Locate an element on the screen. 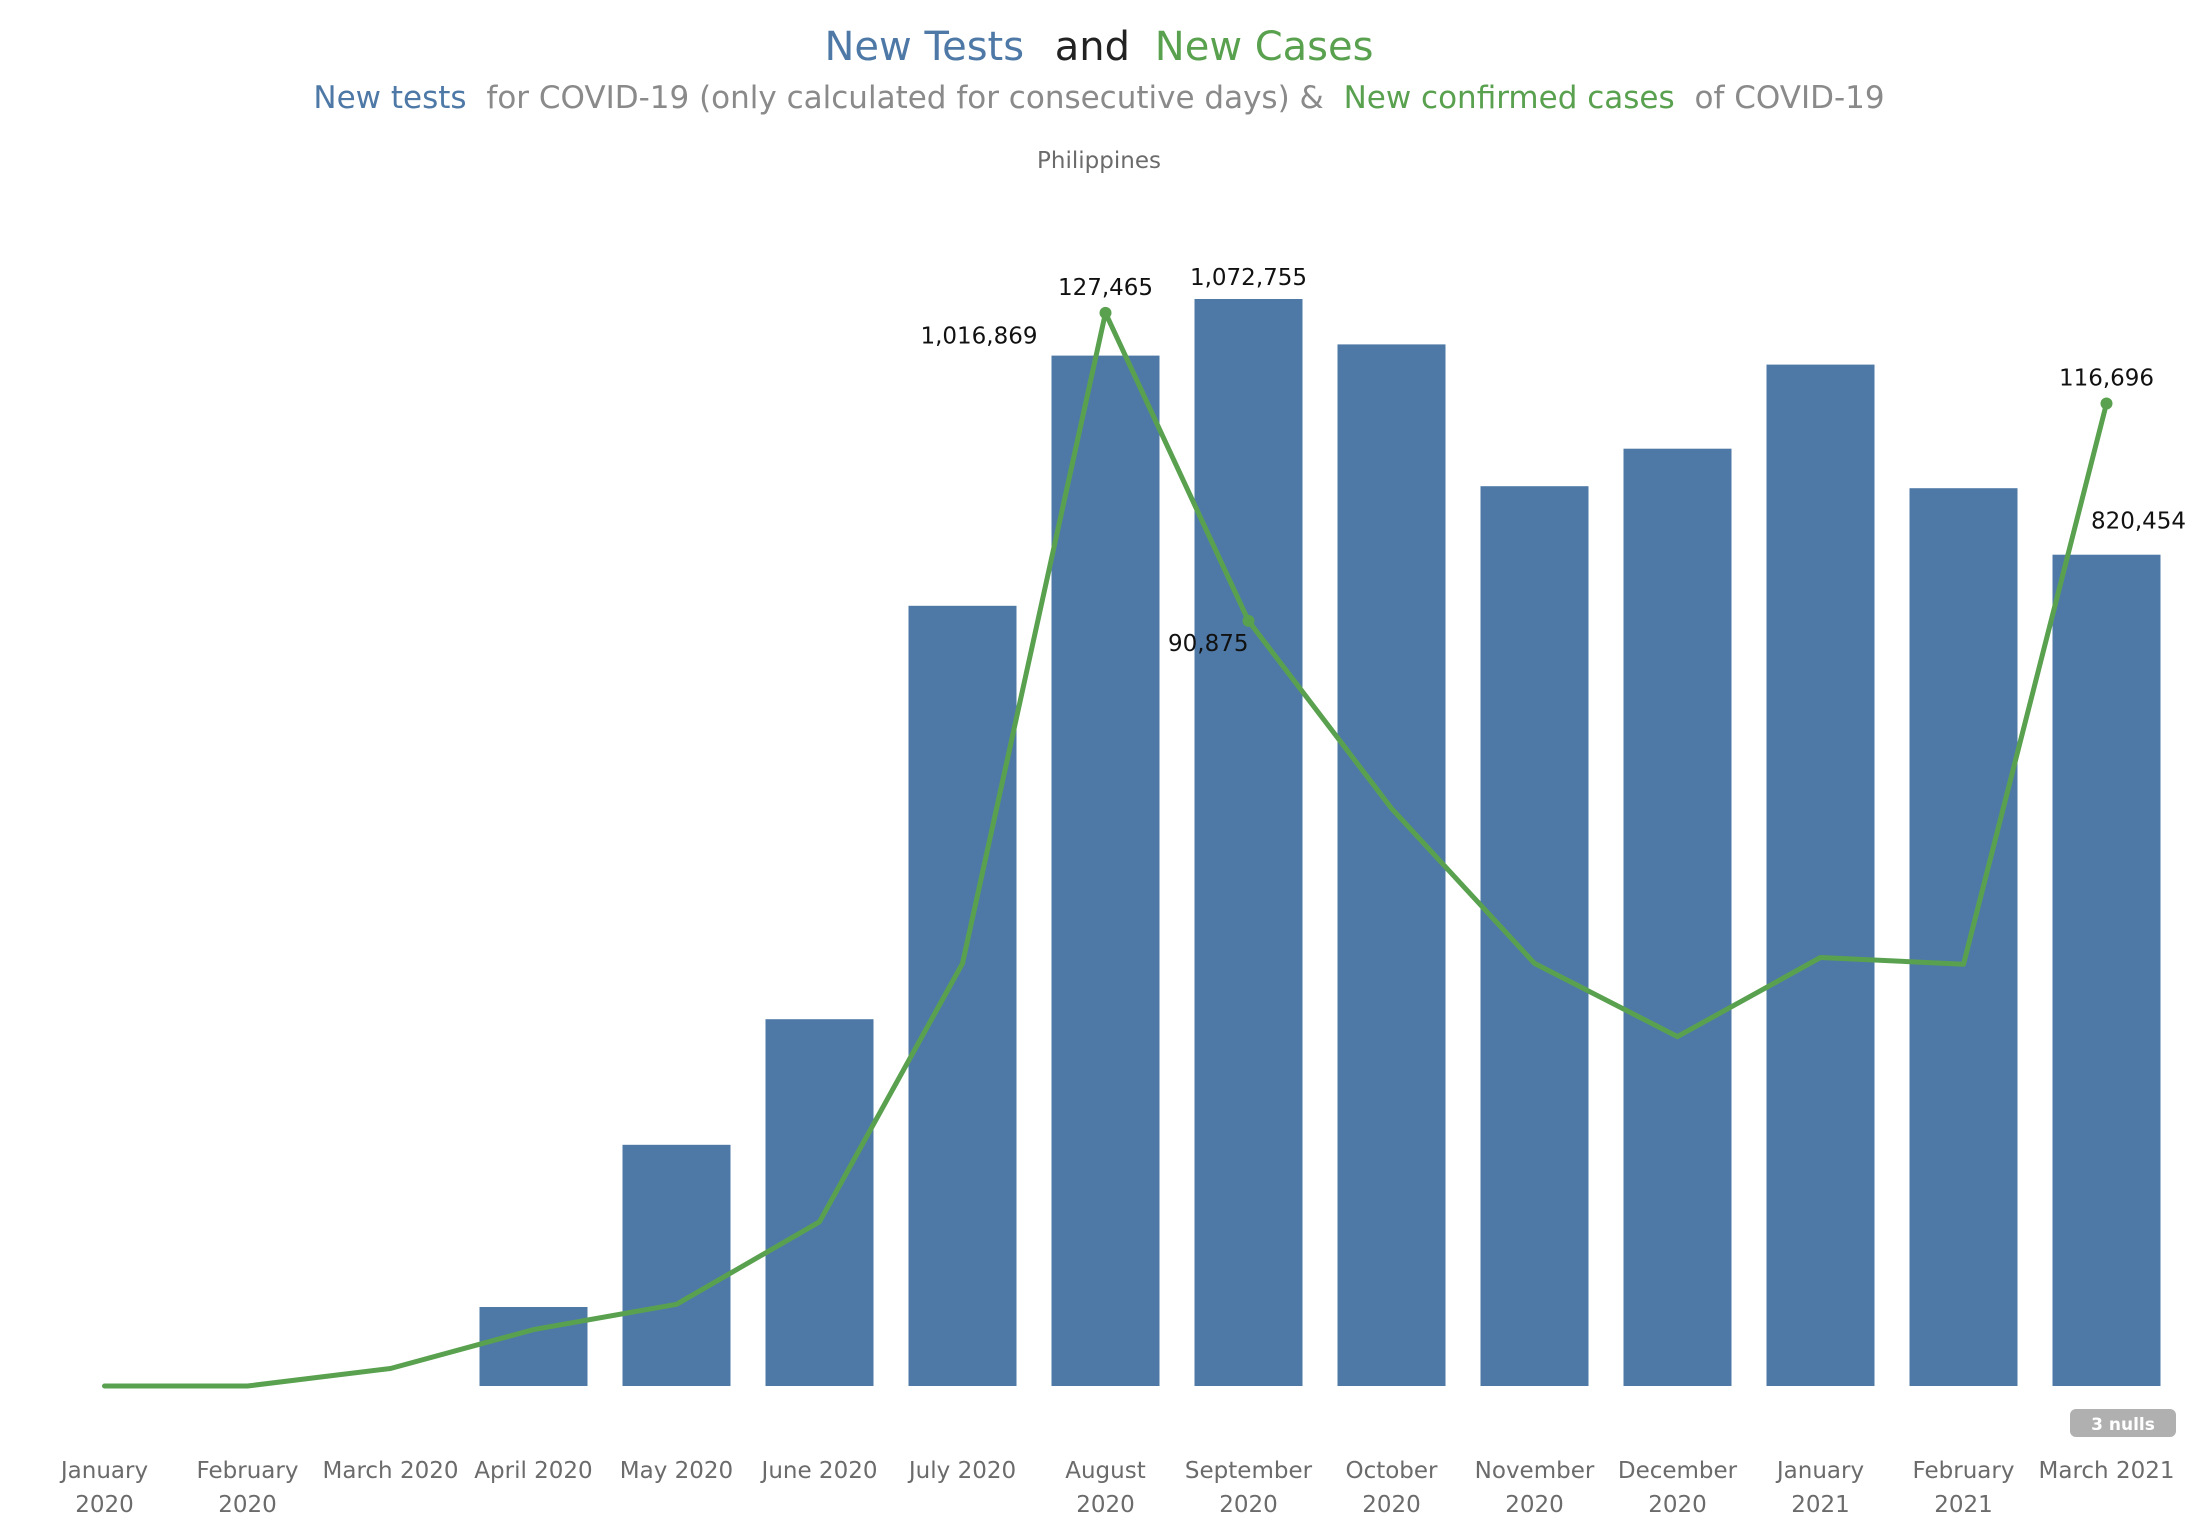 The image size is (2198, 1528). chart-title: New Tests and New Cases is located at coordinates (1099, 47).